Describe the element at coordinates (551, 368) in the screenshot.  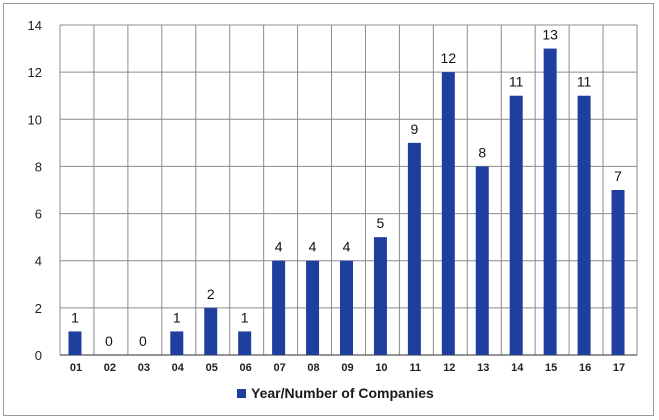
I see `x-tick-label-15: 15` at that location.